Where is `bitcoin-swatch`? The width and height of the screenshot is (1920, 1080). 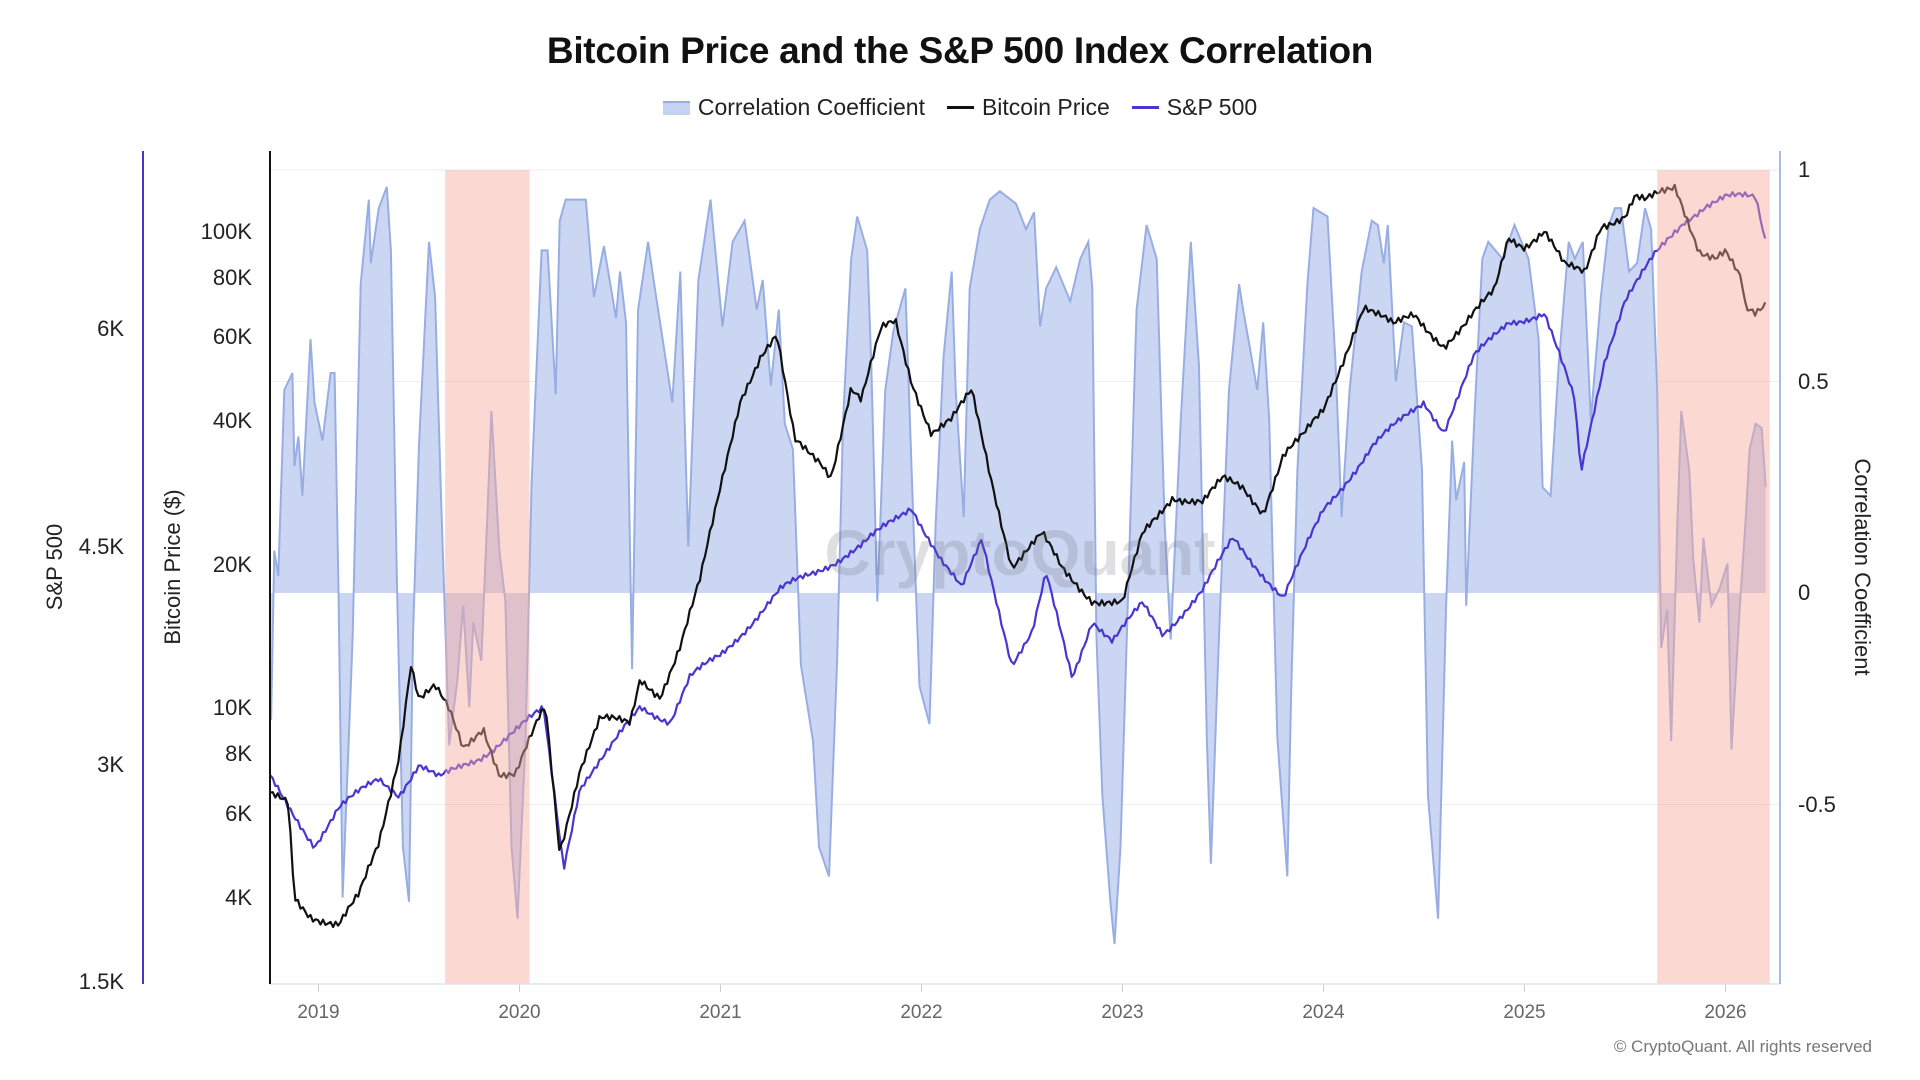
bitcoin-swatch is located at coordinates (960, 107).